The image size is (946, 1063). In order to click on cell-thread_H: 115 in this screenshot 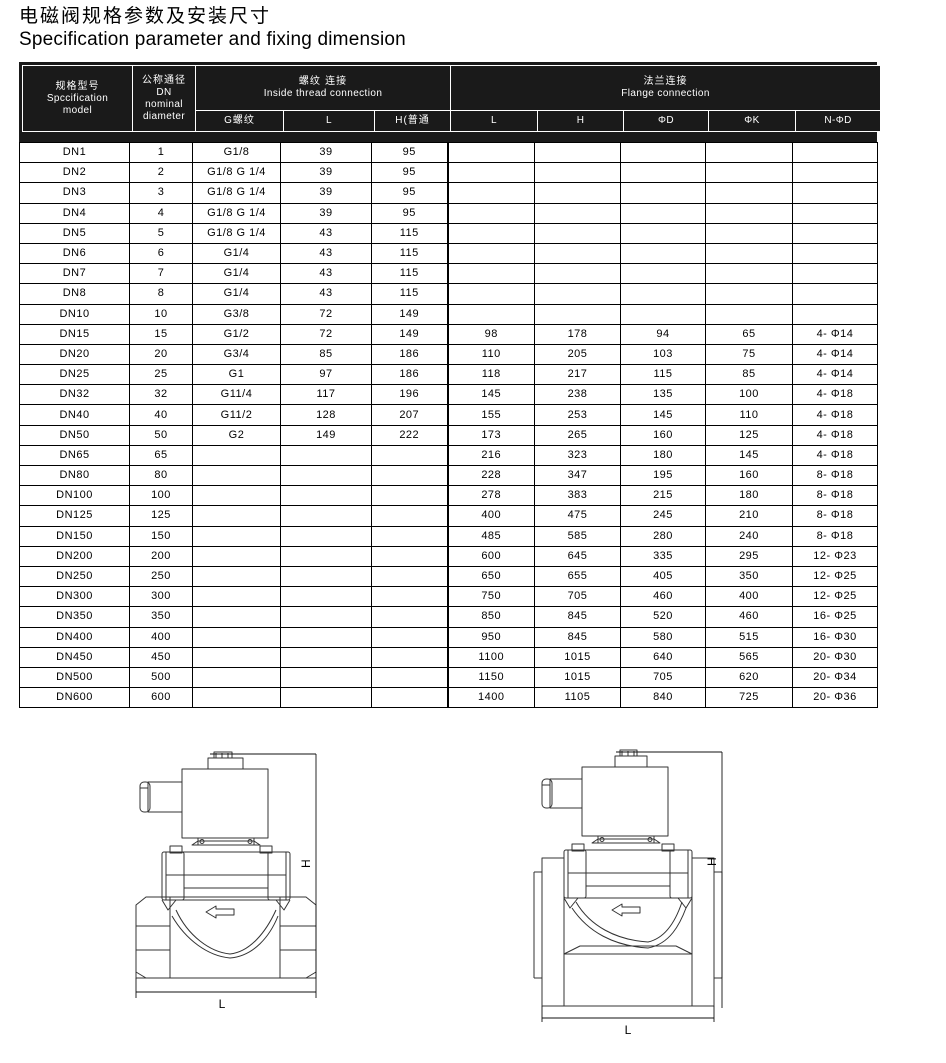, I will do `click(409, 274)`.